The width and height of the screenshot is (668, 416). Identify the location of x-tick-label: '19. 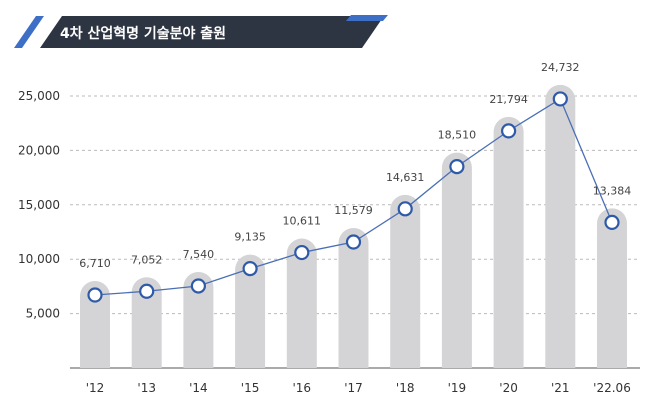
(457, 388).